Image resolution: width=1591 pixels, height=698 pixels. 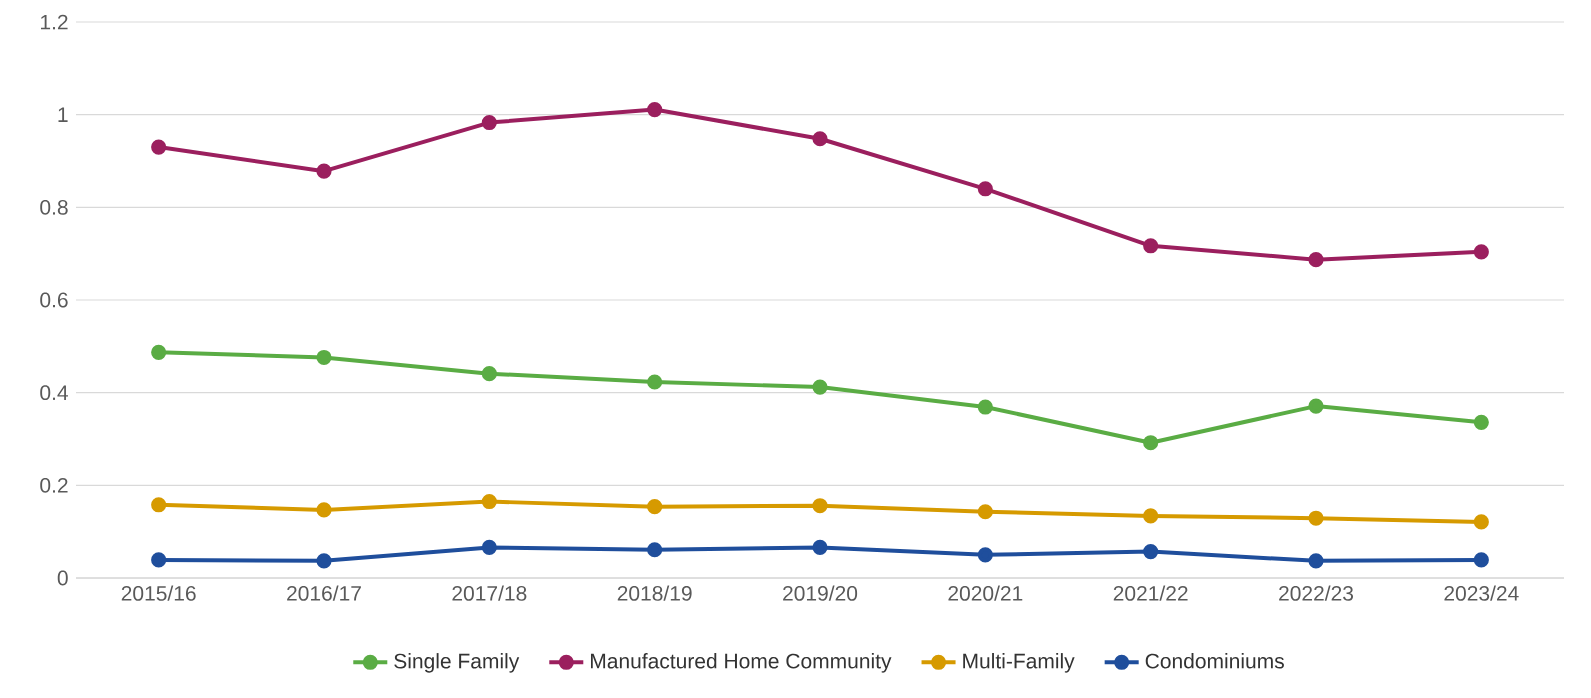 What do you see at coordinates (1150, 593) in the screenshot?
I see `x-tick-label: 2021/22` at bounding box center [1150, 593].